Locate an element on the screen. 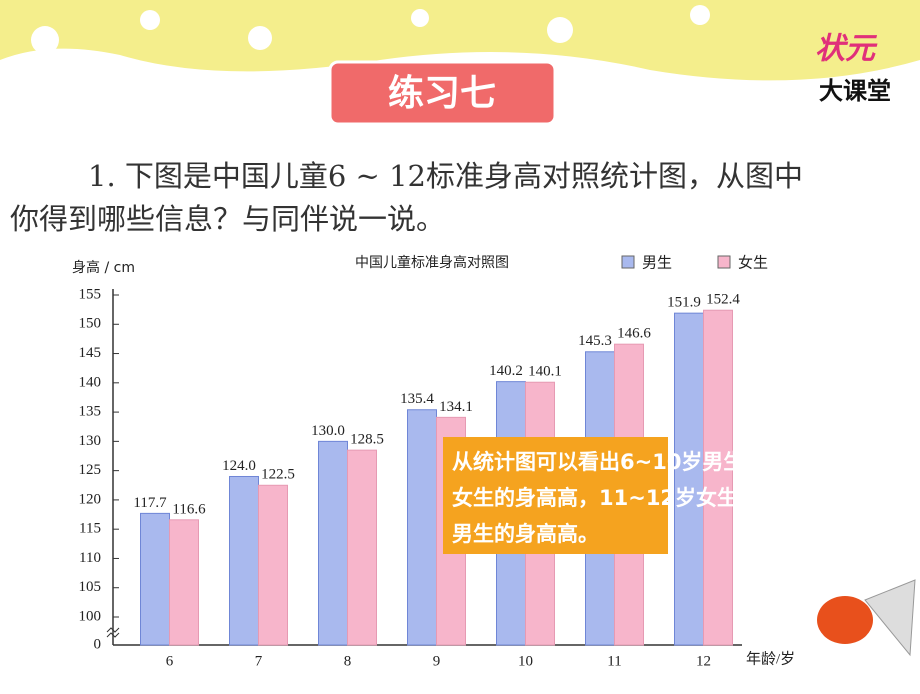  x-tick-label: 11 is located at coordinates (614, 661).